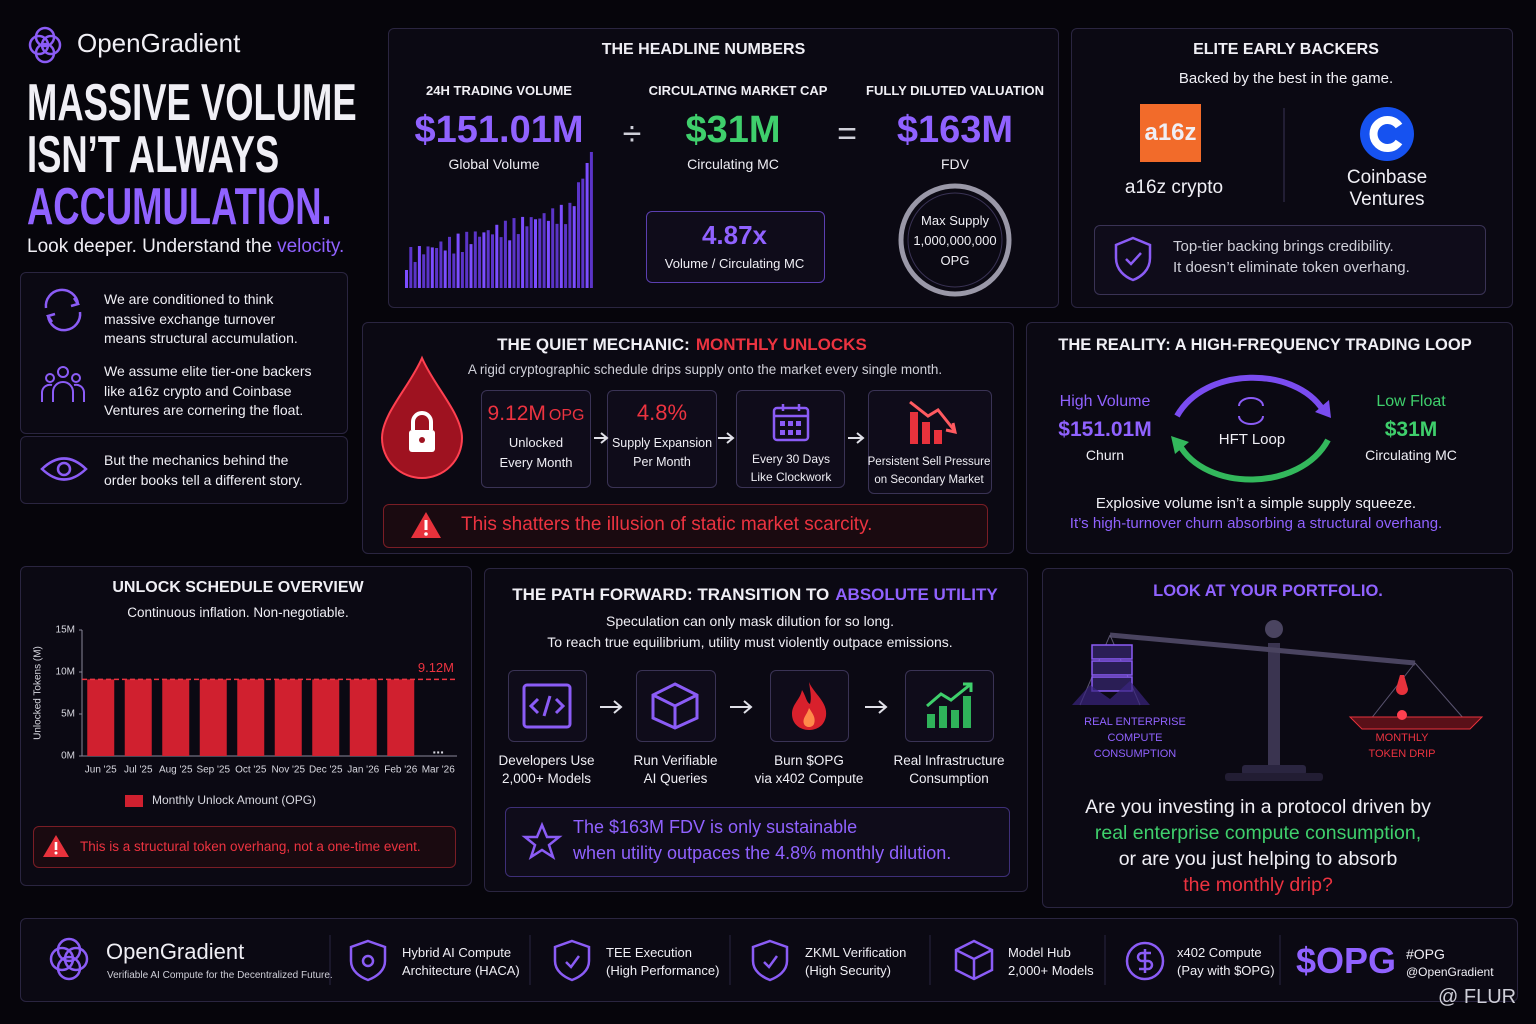  Describe the element at coordinates (734, 235) in the screenshot. I see `ratio-value: 4.87x` at that location.